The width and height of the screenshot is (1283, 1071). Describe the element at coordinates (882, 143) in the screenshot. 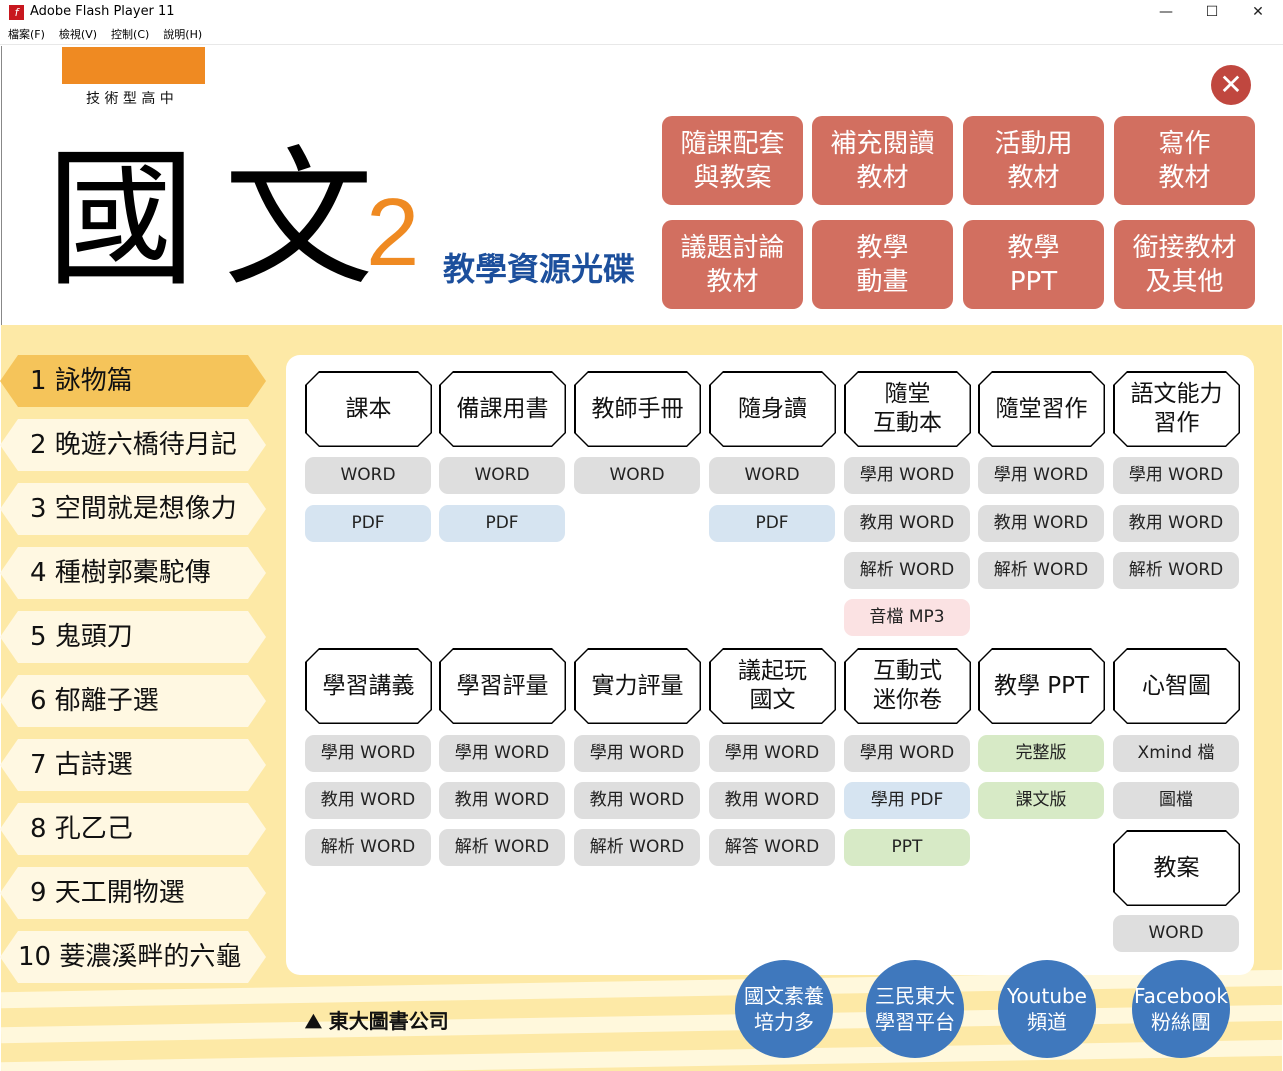

I see `label-line: 補充閱讀` at that location.